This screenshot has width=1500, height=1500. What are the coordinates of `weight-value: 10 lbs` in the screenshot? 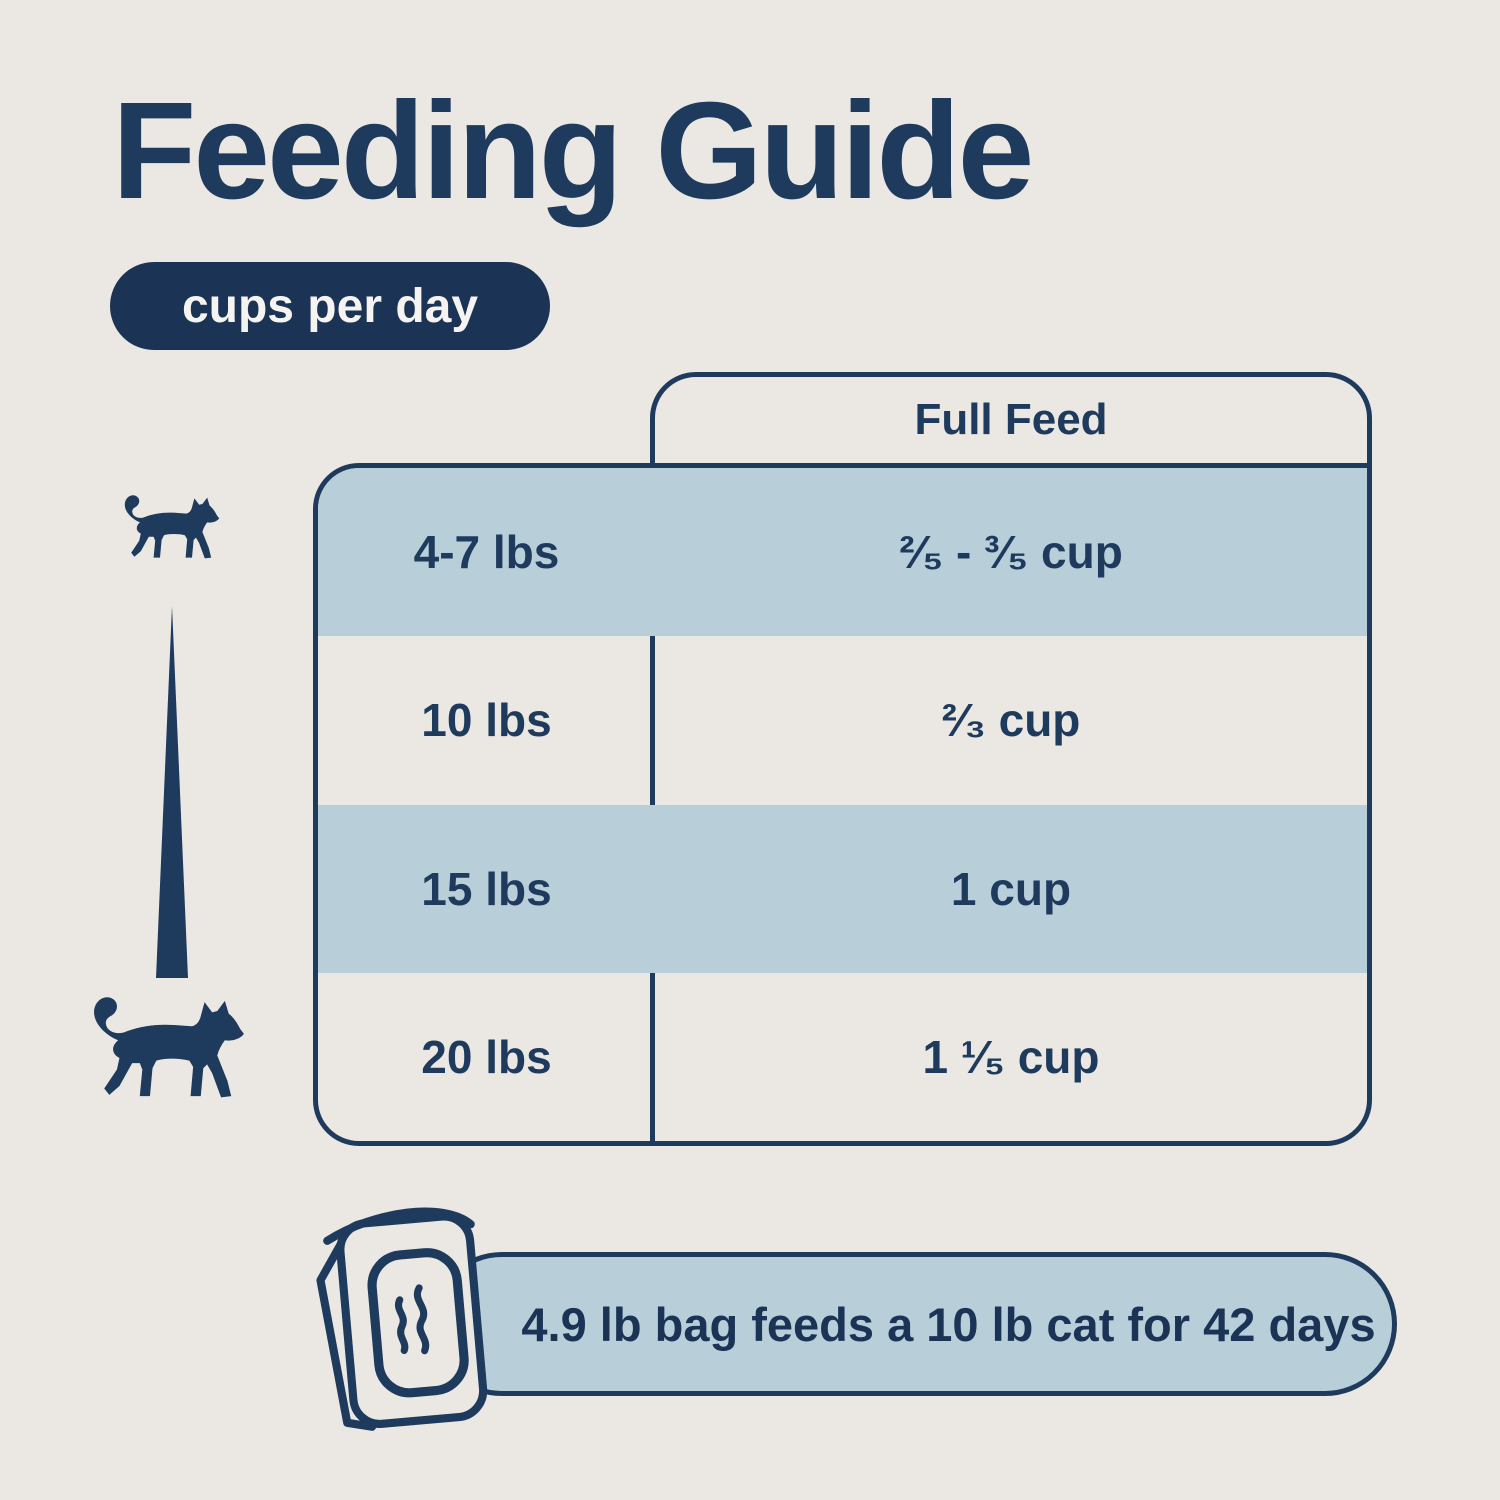 It's located at (486, 720).